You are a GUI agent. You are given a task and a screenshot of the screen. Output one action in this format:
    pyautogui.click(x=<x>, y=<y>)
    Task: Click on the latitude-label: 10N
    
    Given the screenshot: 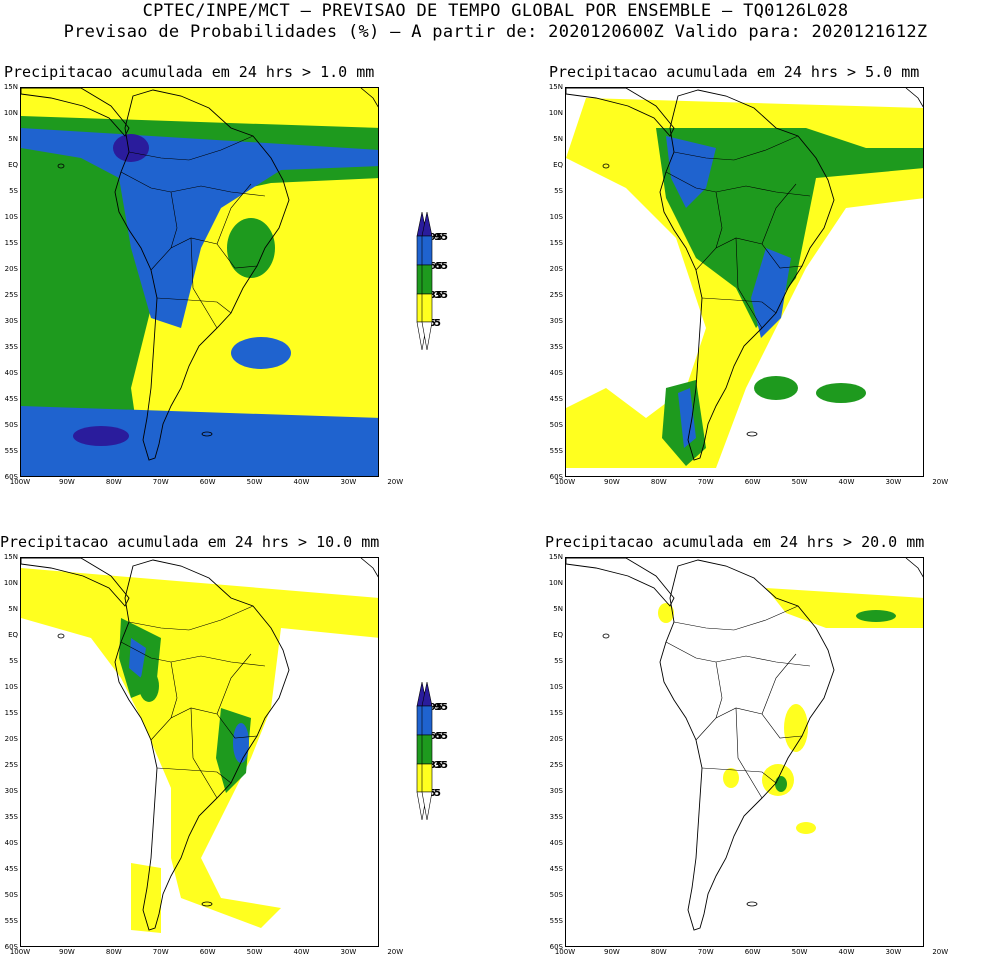 What is the action you would take?
    pyautogui.click(x=555, y=583)
    